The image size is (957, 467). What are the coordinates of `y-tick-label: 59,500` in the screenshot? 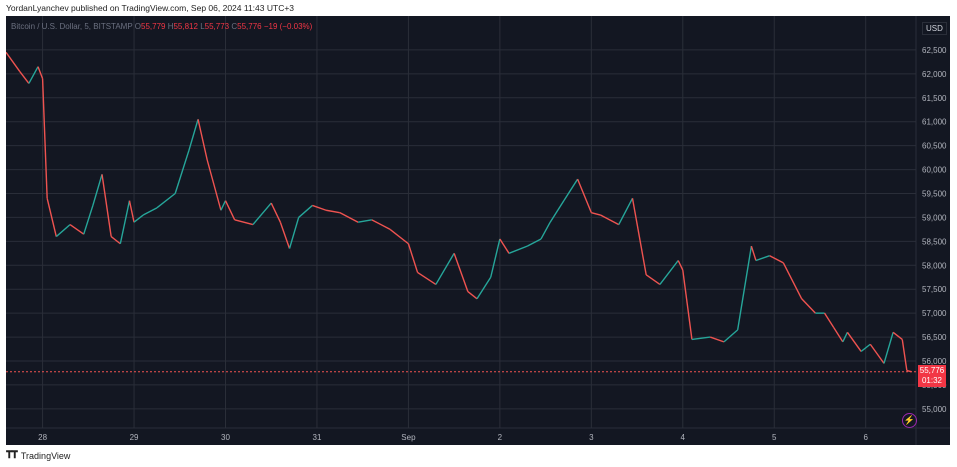 It's located at (934, 194).